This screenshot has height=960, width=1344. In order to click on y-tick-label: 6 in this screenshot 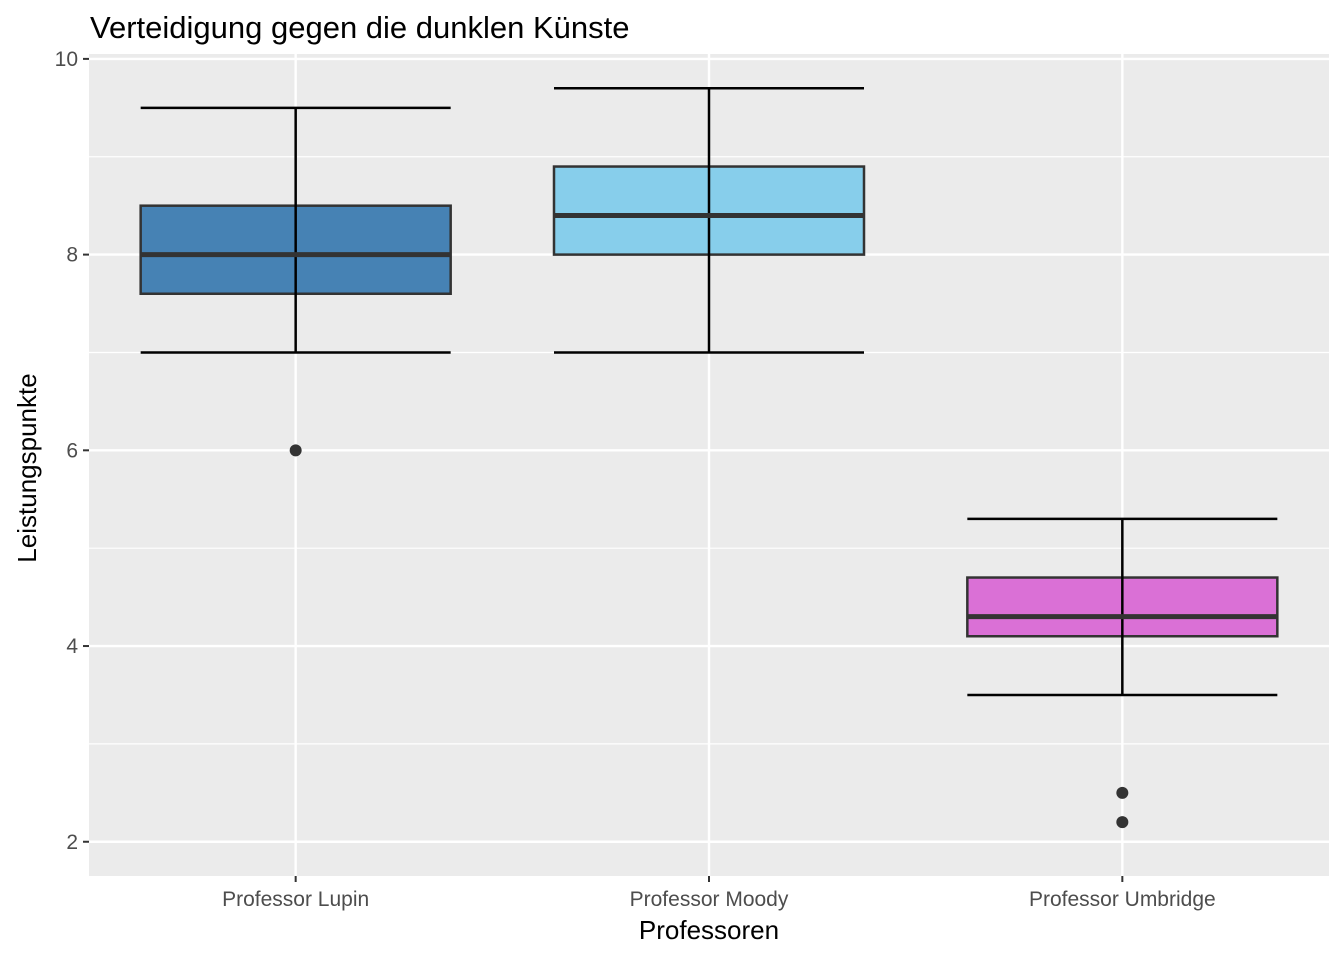, I will do `click(72, 450)`.